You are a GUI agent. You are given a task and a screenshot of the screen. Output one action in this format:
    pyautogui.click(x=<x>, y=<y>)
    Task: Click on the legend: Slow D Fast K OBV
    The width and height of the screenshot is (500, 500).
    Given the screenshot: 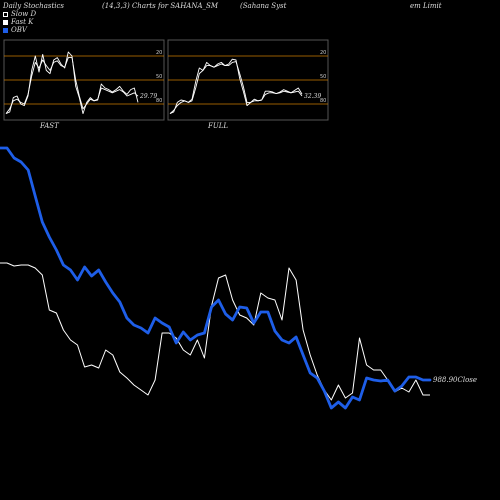 What is the action you would take?
    pyautogui.click(x=19, y=22)
    